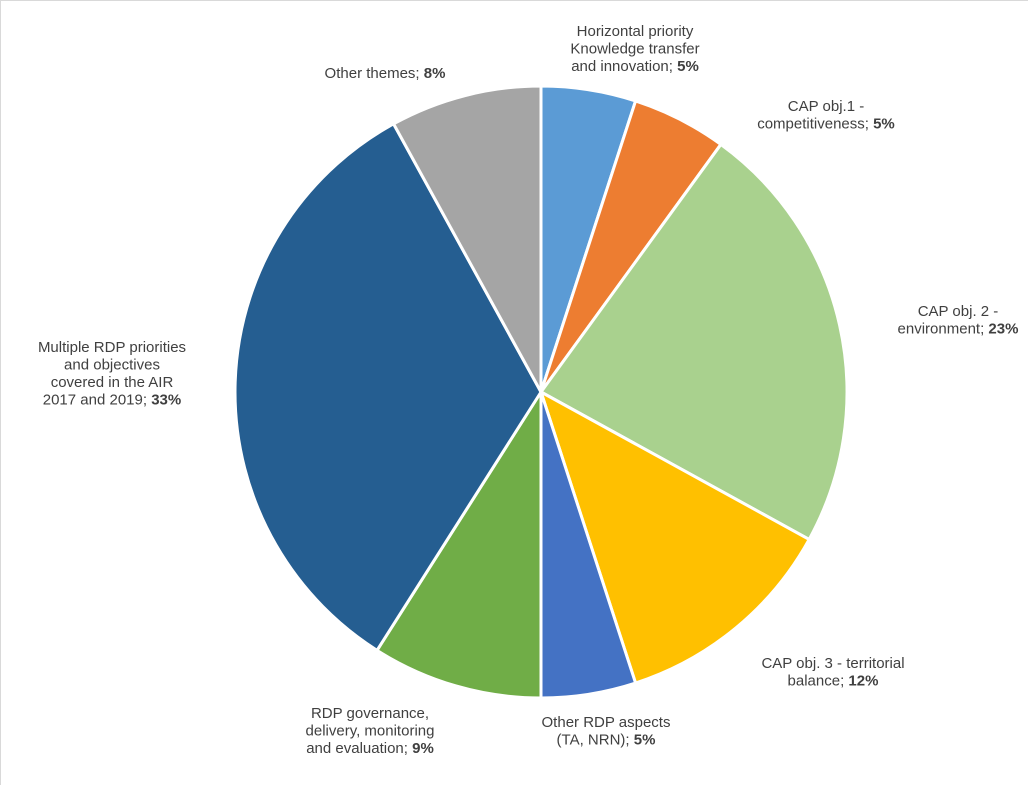 The height and width of the screenshot is (786, 1028). What do you see at coordinates (635, 31) in the screenshot?
I see `slice-label-line: Horizontal priority` at bounding box center [635, 31].